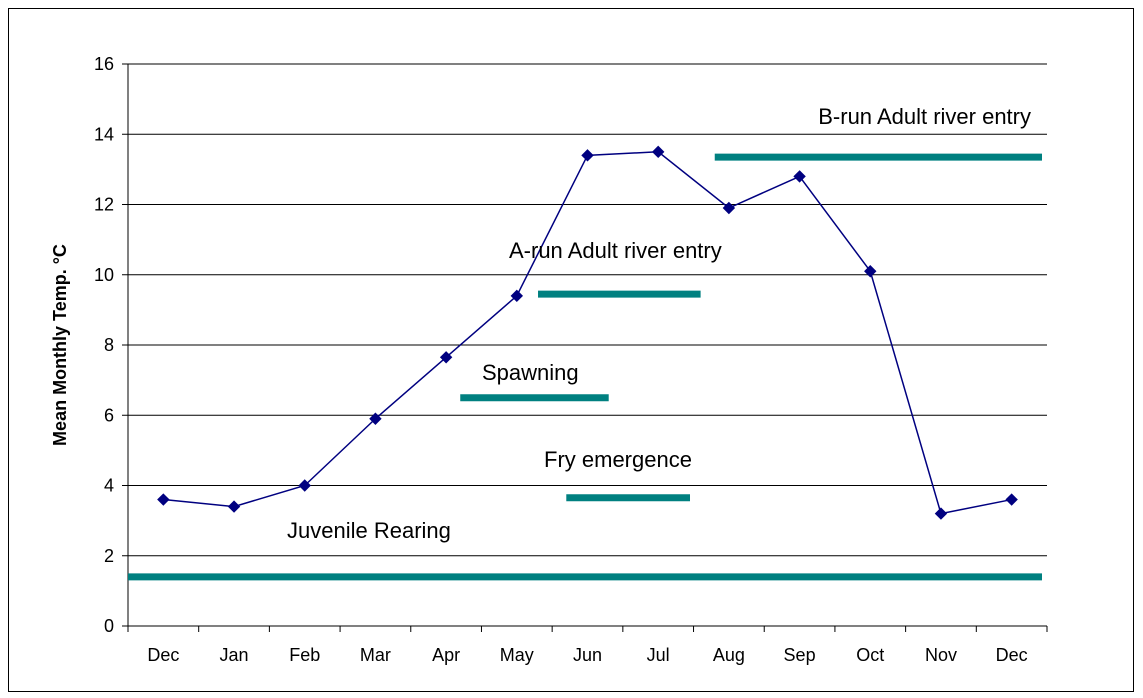 The height and width of the screenshot is (698, 1143). I want to click on y-tick-label: 12, so click(104, 205).